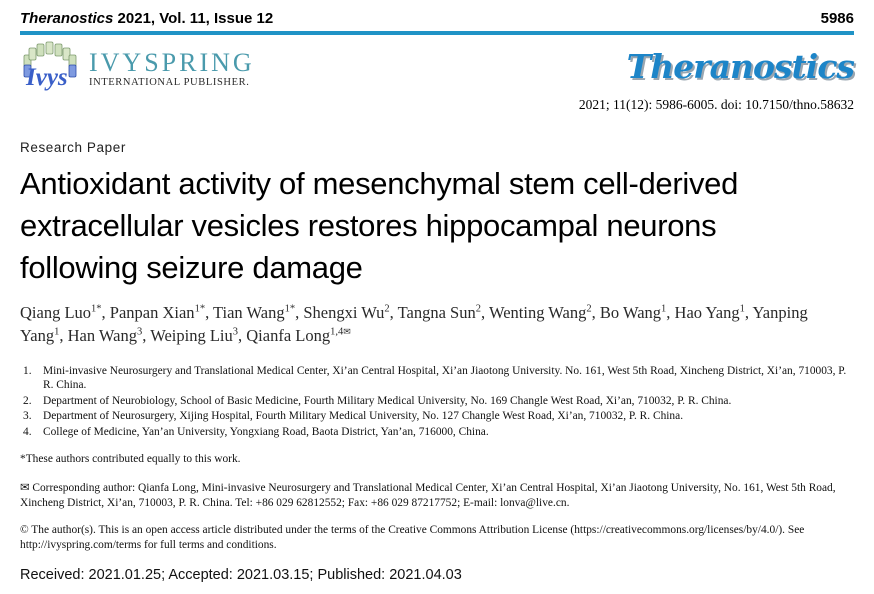 The height and width of the screenshot is (594, 874). I want to click on author-name: Qianfa Long, so click(288, 335).